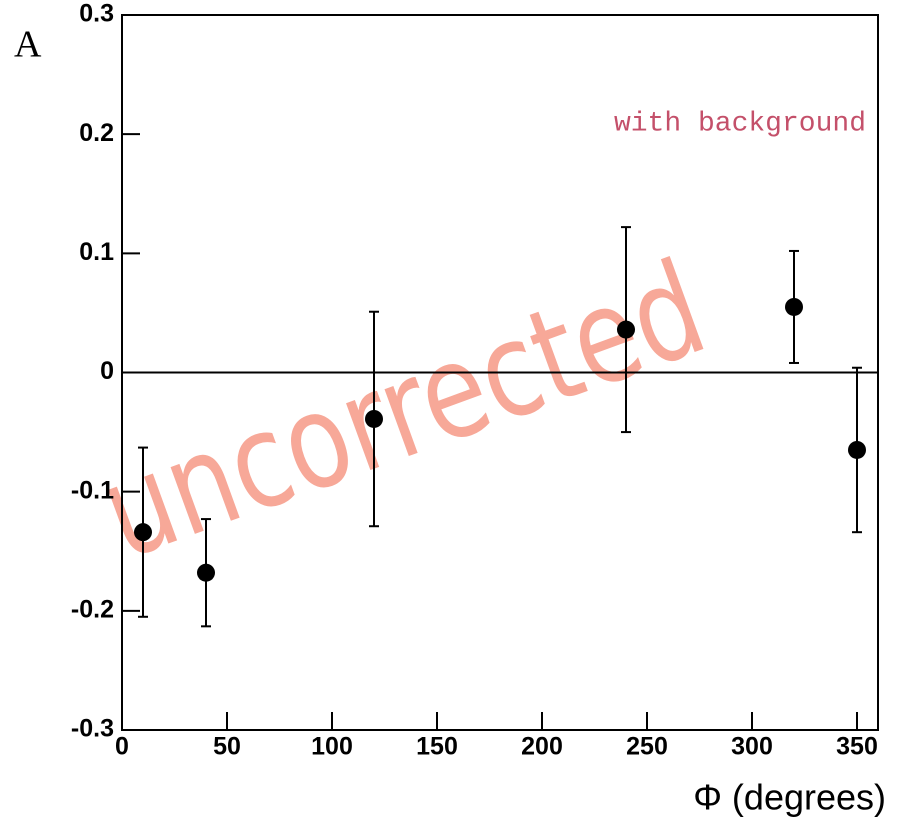  Describe the element at coordinates (542, 747) in the screenshot. I see `x-tick-label: 200` at that location.